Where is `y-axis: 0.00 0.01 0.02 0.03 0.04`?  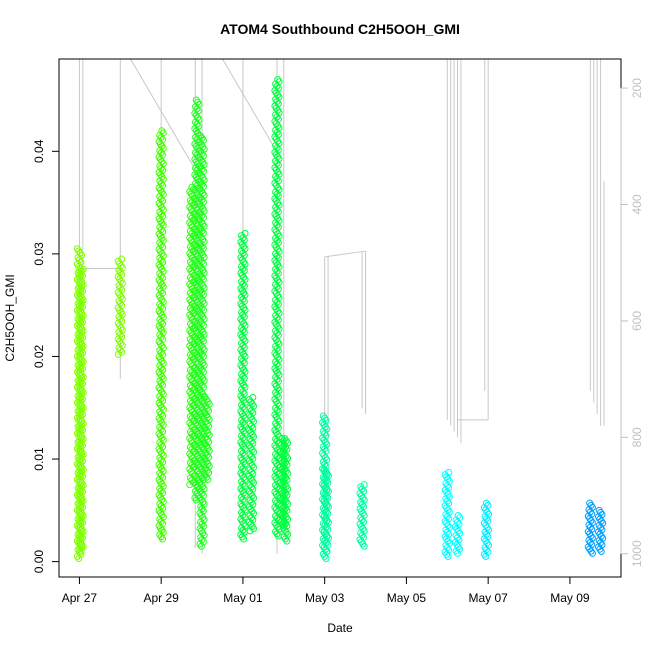
y-axis: 0.00 0.01 0.02 0.03 0.04 is located at coordinates (46, 356).